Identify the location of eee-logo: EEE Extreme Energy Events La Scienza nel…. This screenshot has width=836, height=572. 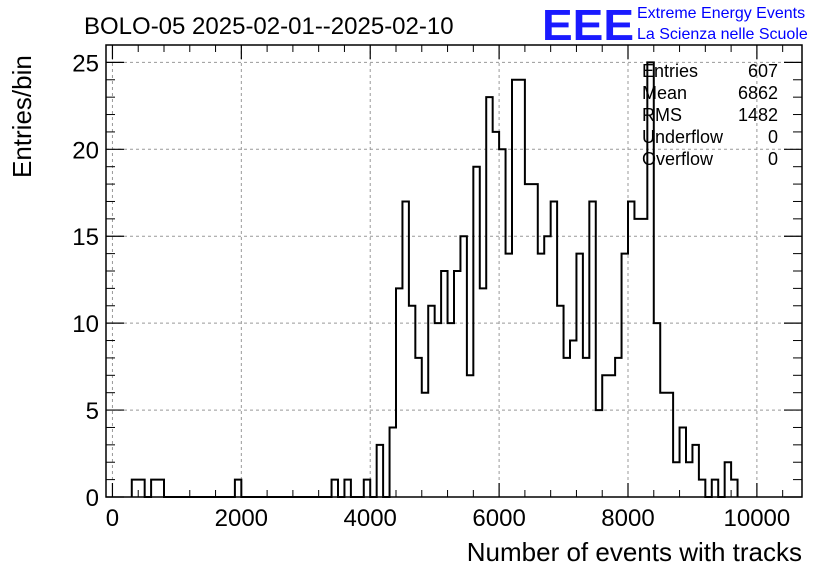
(675, 25).